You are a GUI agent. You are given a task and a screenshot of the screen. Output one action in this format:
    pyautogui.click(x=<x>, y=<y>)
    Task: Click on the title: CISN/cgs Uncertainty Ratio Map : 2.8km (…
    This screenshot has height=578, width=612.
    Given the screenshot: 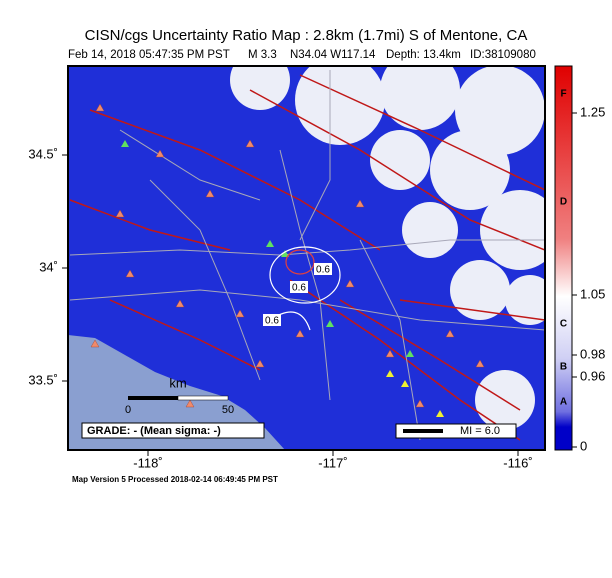 What is the action you would take?
    pyautogui.click(x=306, y=35)
    